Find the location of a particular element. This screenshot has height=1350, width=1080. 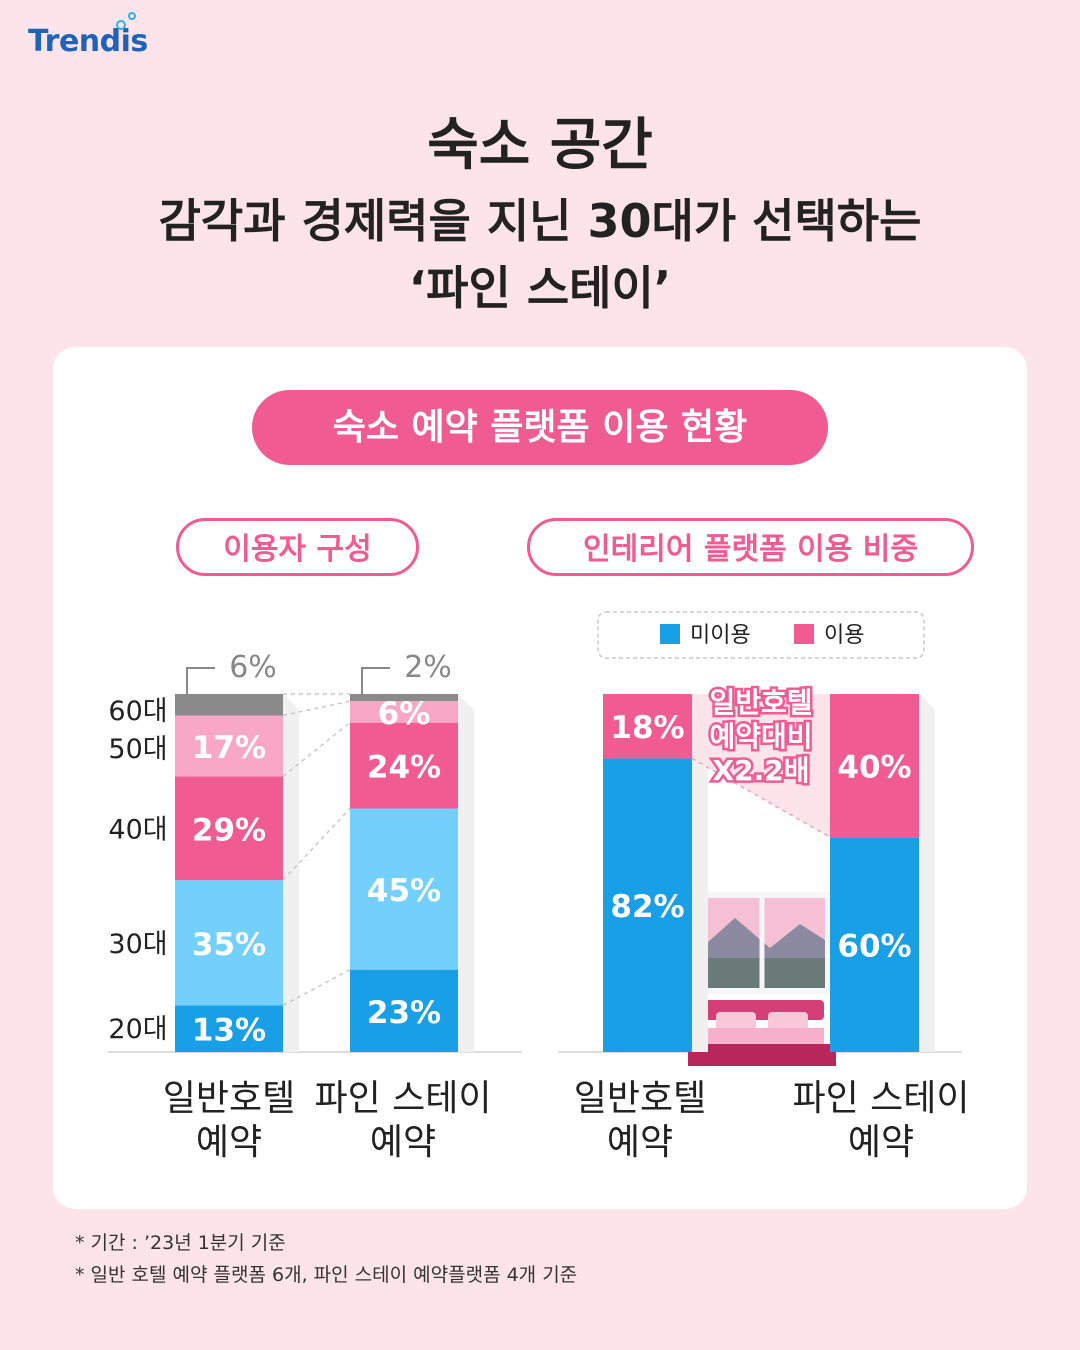

left-category-0-line-1: 예약 is located at coordinates (229, 1142).